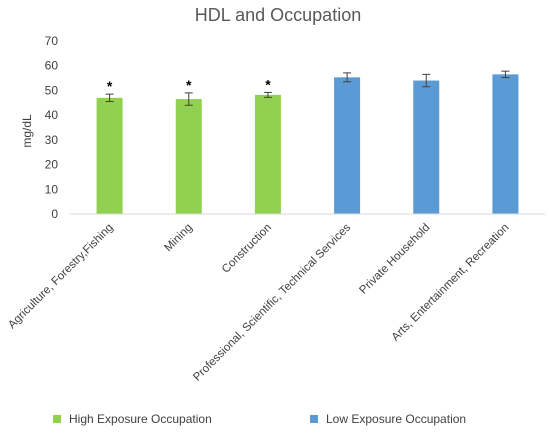 The width and height of the screenshot is (550, 438). Describe the element at coordinates (61, 277) in the screenshot. I see `x-tick-label: Agriculture, Forestry,Fishing` at that location.